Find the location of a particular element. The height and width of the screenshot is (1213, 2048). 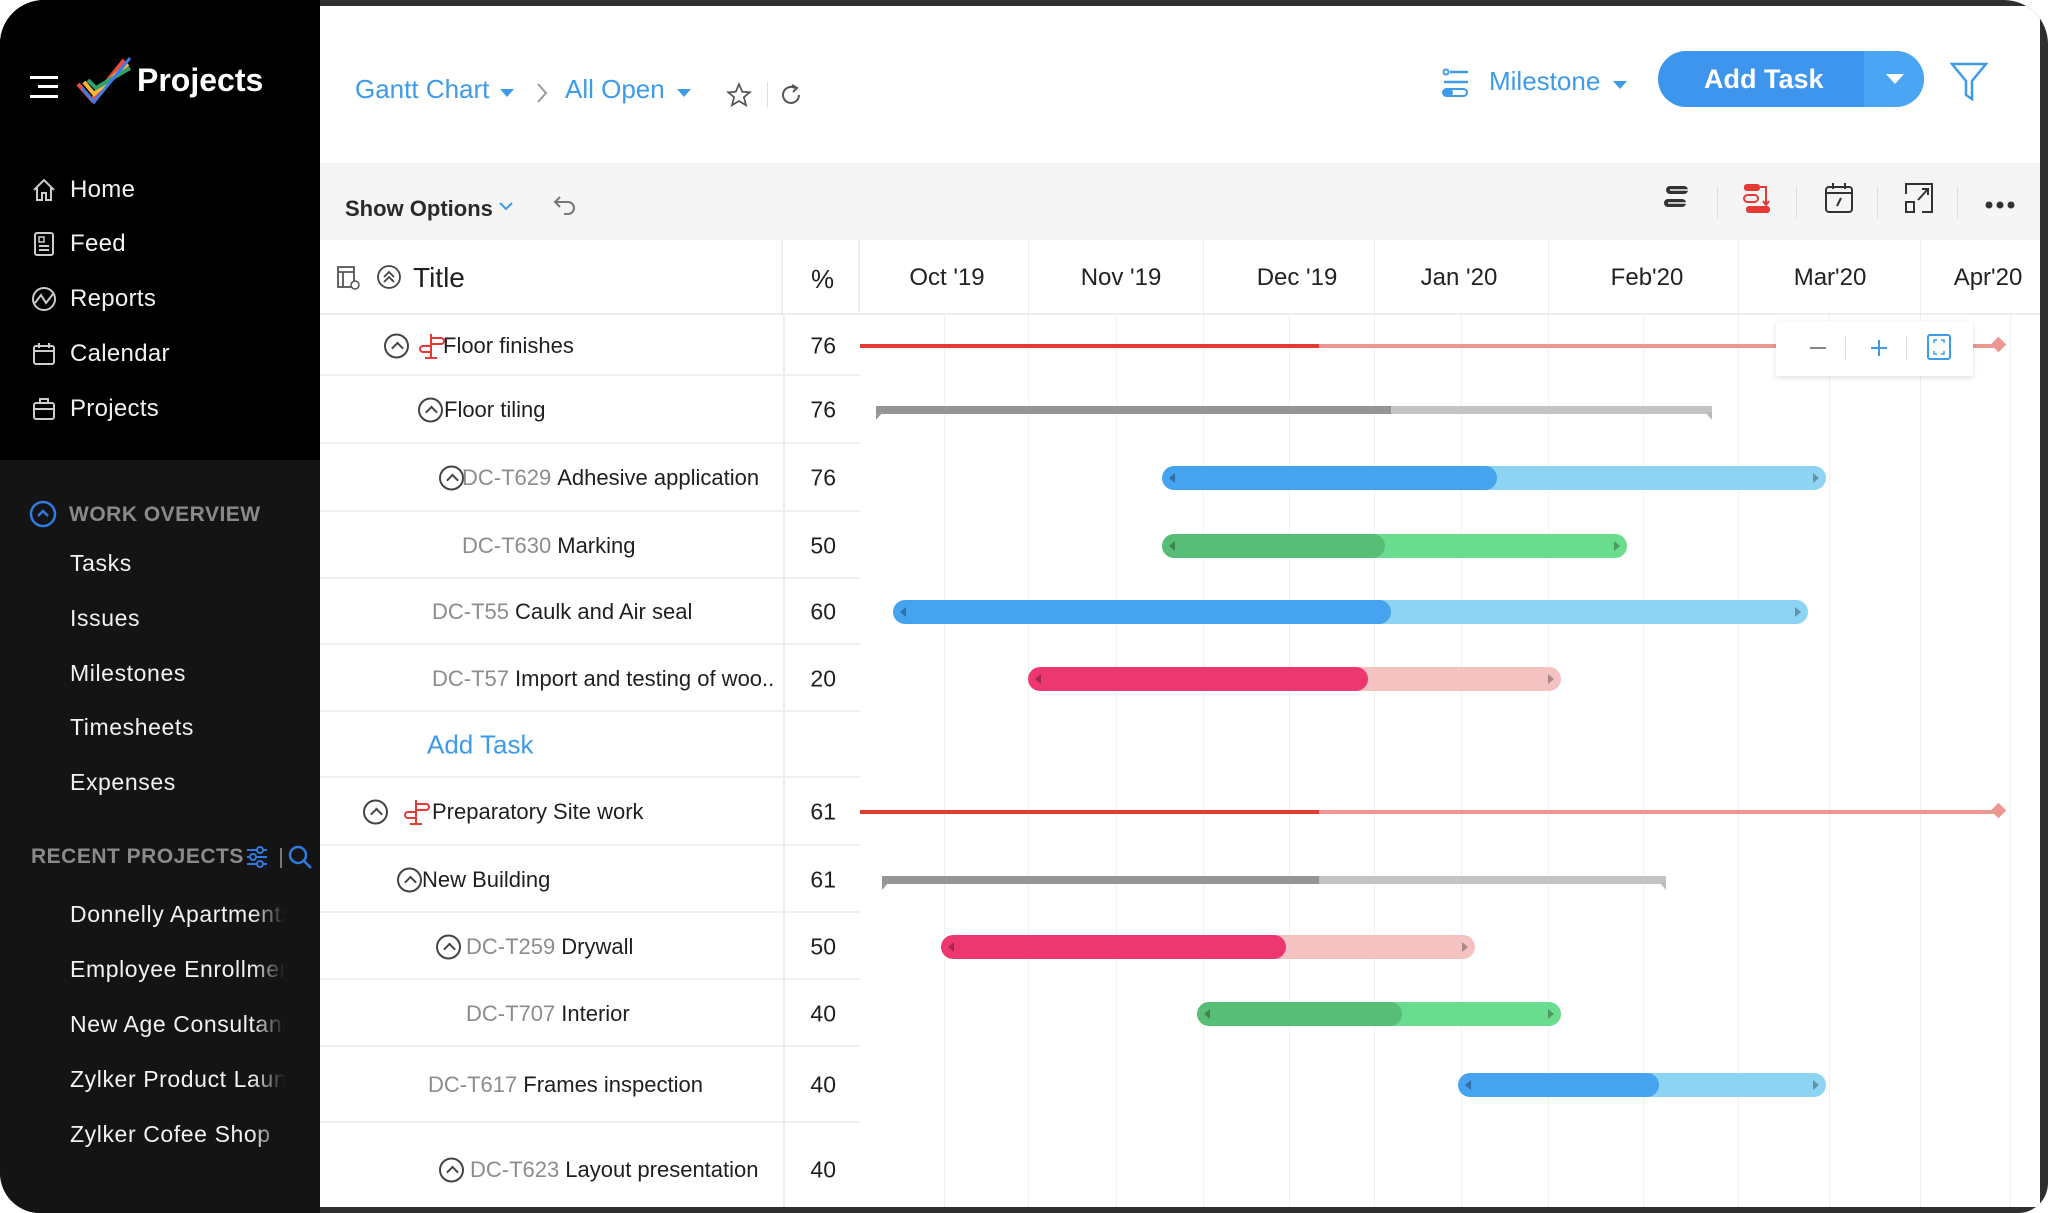

sidebar-item-milestones: Milestones is located at coordinates (128, 673).